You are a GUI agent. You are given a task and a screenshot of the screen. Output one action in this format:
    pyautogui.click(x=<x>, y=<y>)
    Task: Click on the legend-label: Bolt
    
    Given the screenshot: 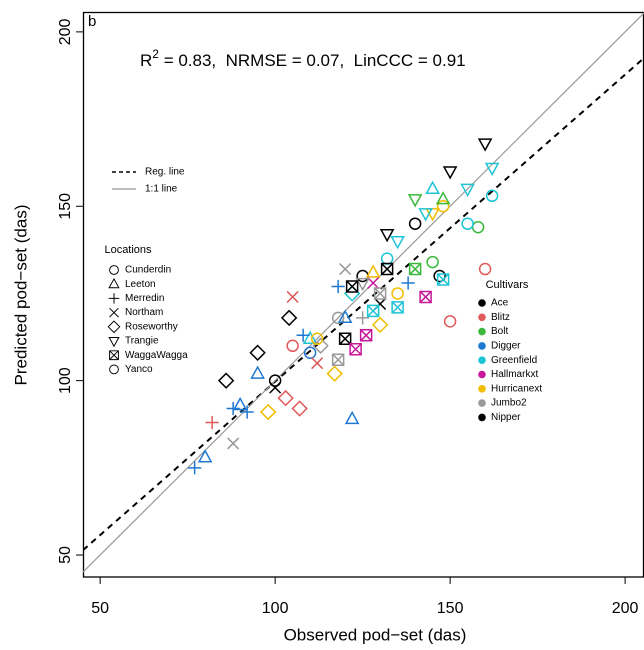 What is the action you would take?
    pyautogui.click(x=499, y=331)
    